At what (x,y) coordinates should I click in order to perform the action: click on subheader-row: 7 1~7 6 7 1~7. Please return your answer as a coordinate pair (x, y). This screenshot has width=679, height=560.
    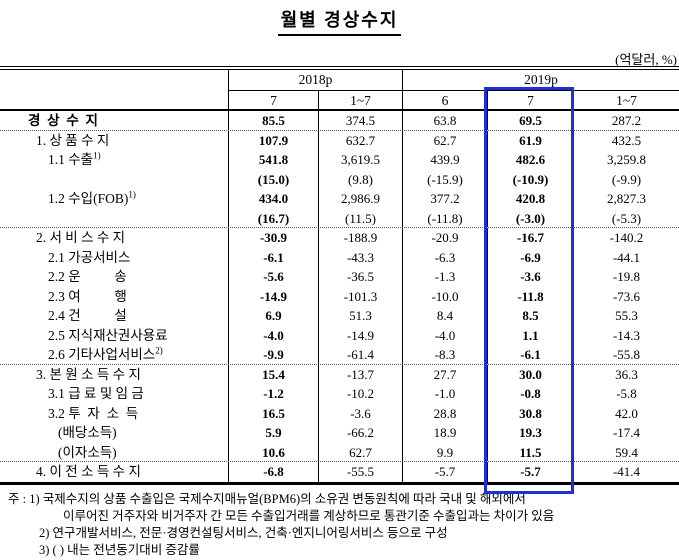
    Looking at the image, I should click on (339, 101).